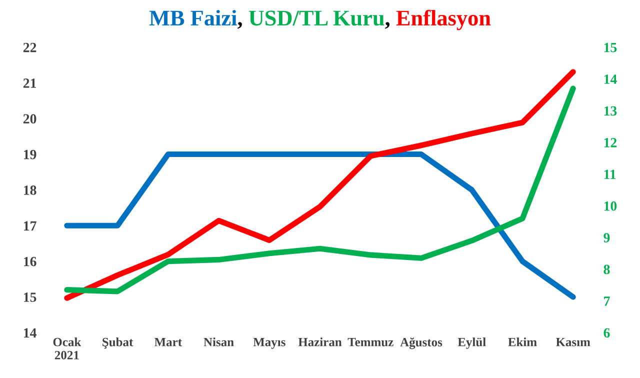 Image resolution: width=640 pixels, height=378 pixels. What do you see at coordinates (30, 333) in the screenshot?
I see `y-tick-label: 14` at bounding box center [30, 333].